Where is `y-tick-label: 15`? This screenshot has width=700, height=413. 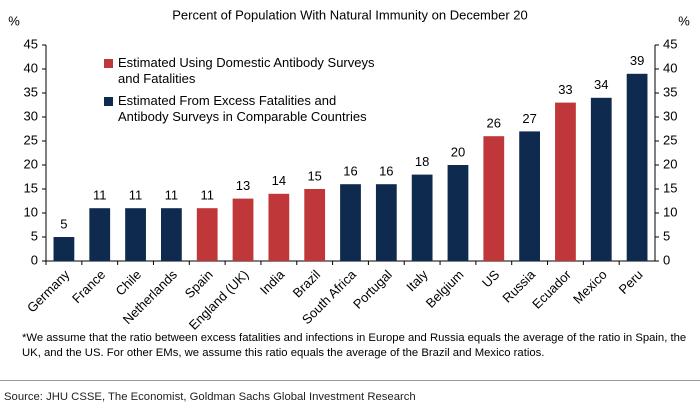
y-tick-label: 15 is located at coordinates (31, 187).